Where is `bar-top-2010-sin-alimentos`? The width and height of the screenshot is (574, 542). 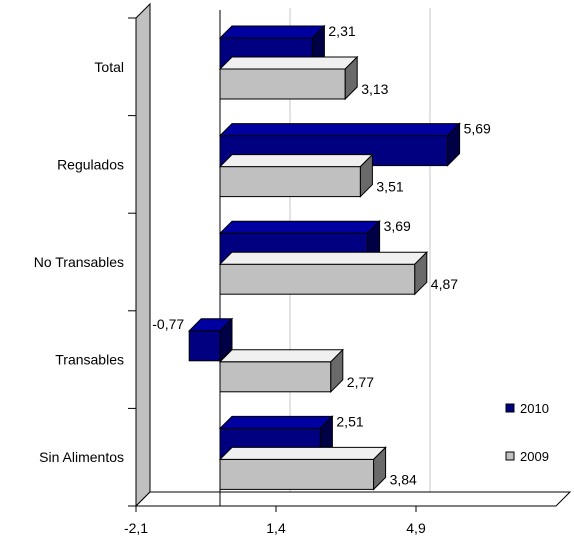
bar-top-2010-sin-alimentos is located at coordinates (276, 422).